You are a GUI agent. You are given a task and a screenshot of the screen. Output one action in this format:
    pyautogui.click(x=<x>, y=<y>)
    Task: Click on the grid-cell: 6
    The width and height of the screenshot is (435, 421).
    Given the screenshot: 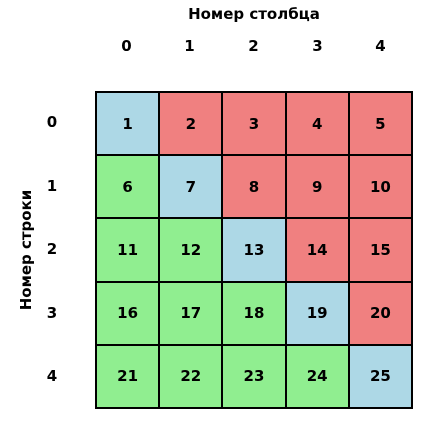 What is the action you would take?
    pyautogui.click(x=128, y=187)
    